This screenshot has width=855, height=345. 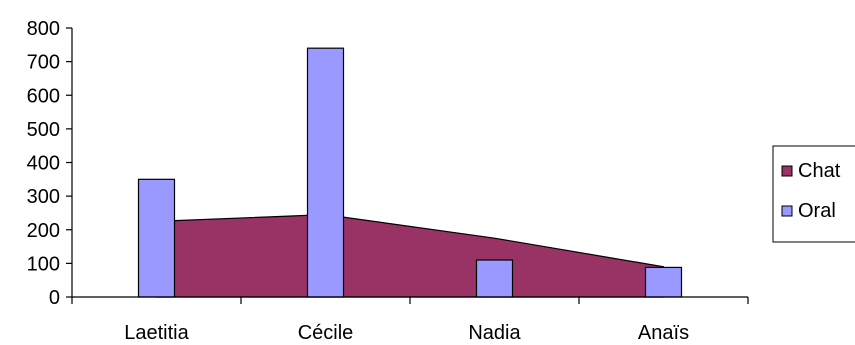 What do you see at coordinates (43, 63) in the screenshot?
I see `y-tick-label-7: 700` at bounding box center [43, 63].